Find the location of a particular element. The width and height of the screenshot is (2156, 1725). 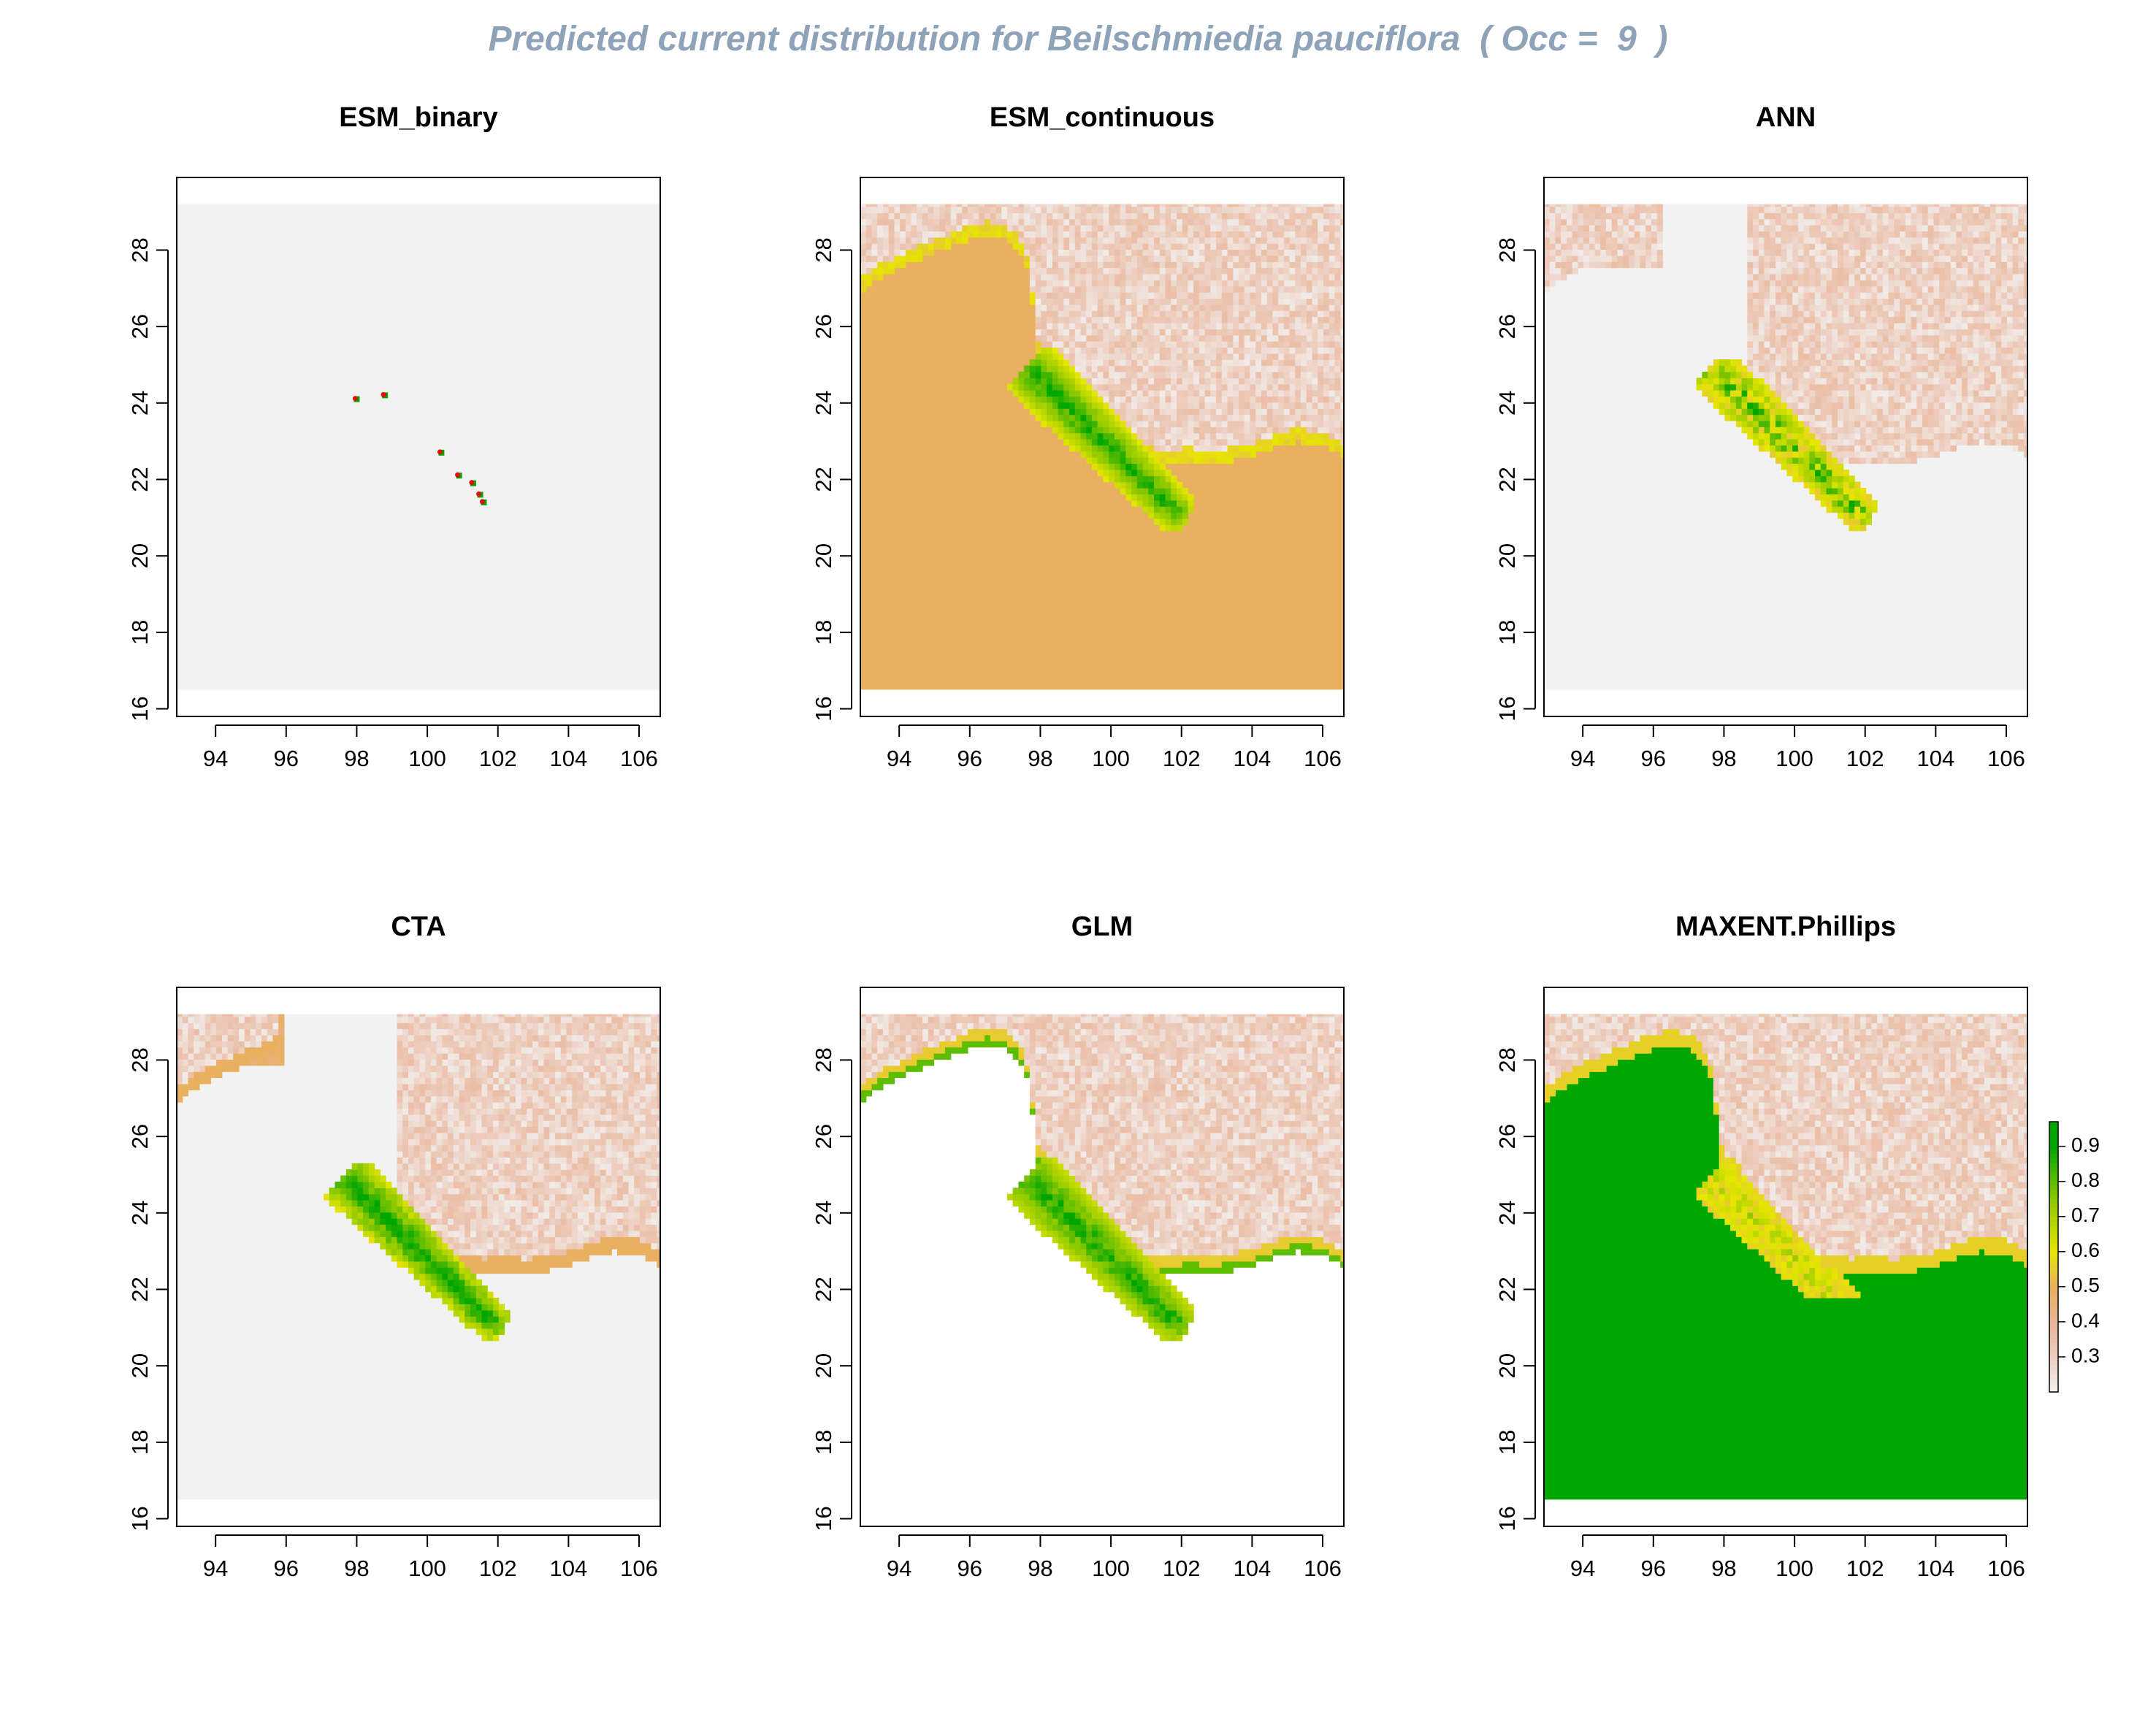

plot-frame is located at coordinates (419, 447).